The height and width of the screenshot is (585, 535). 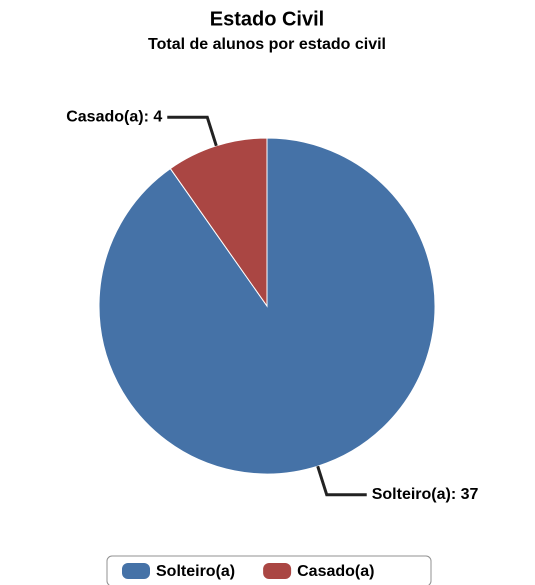 I want to click on legend-label: Solteiro(a), so click(x=195, y=571).